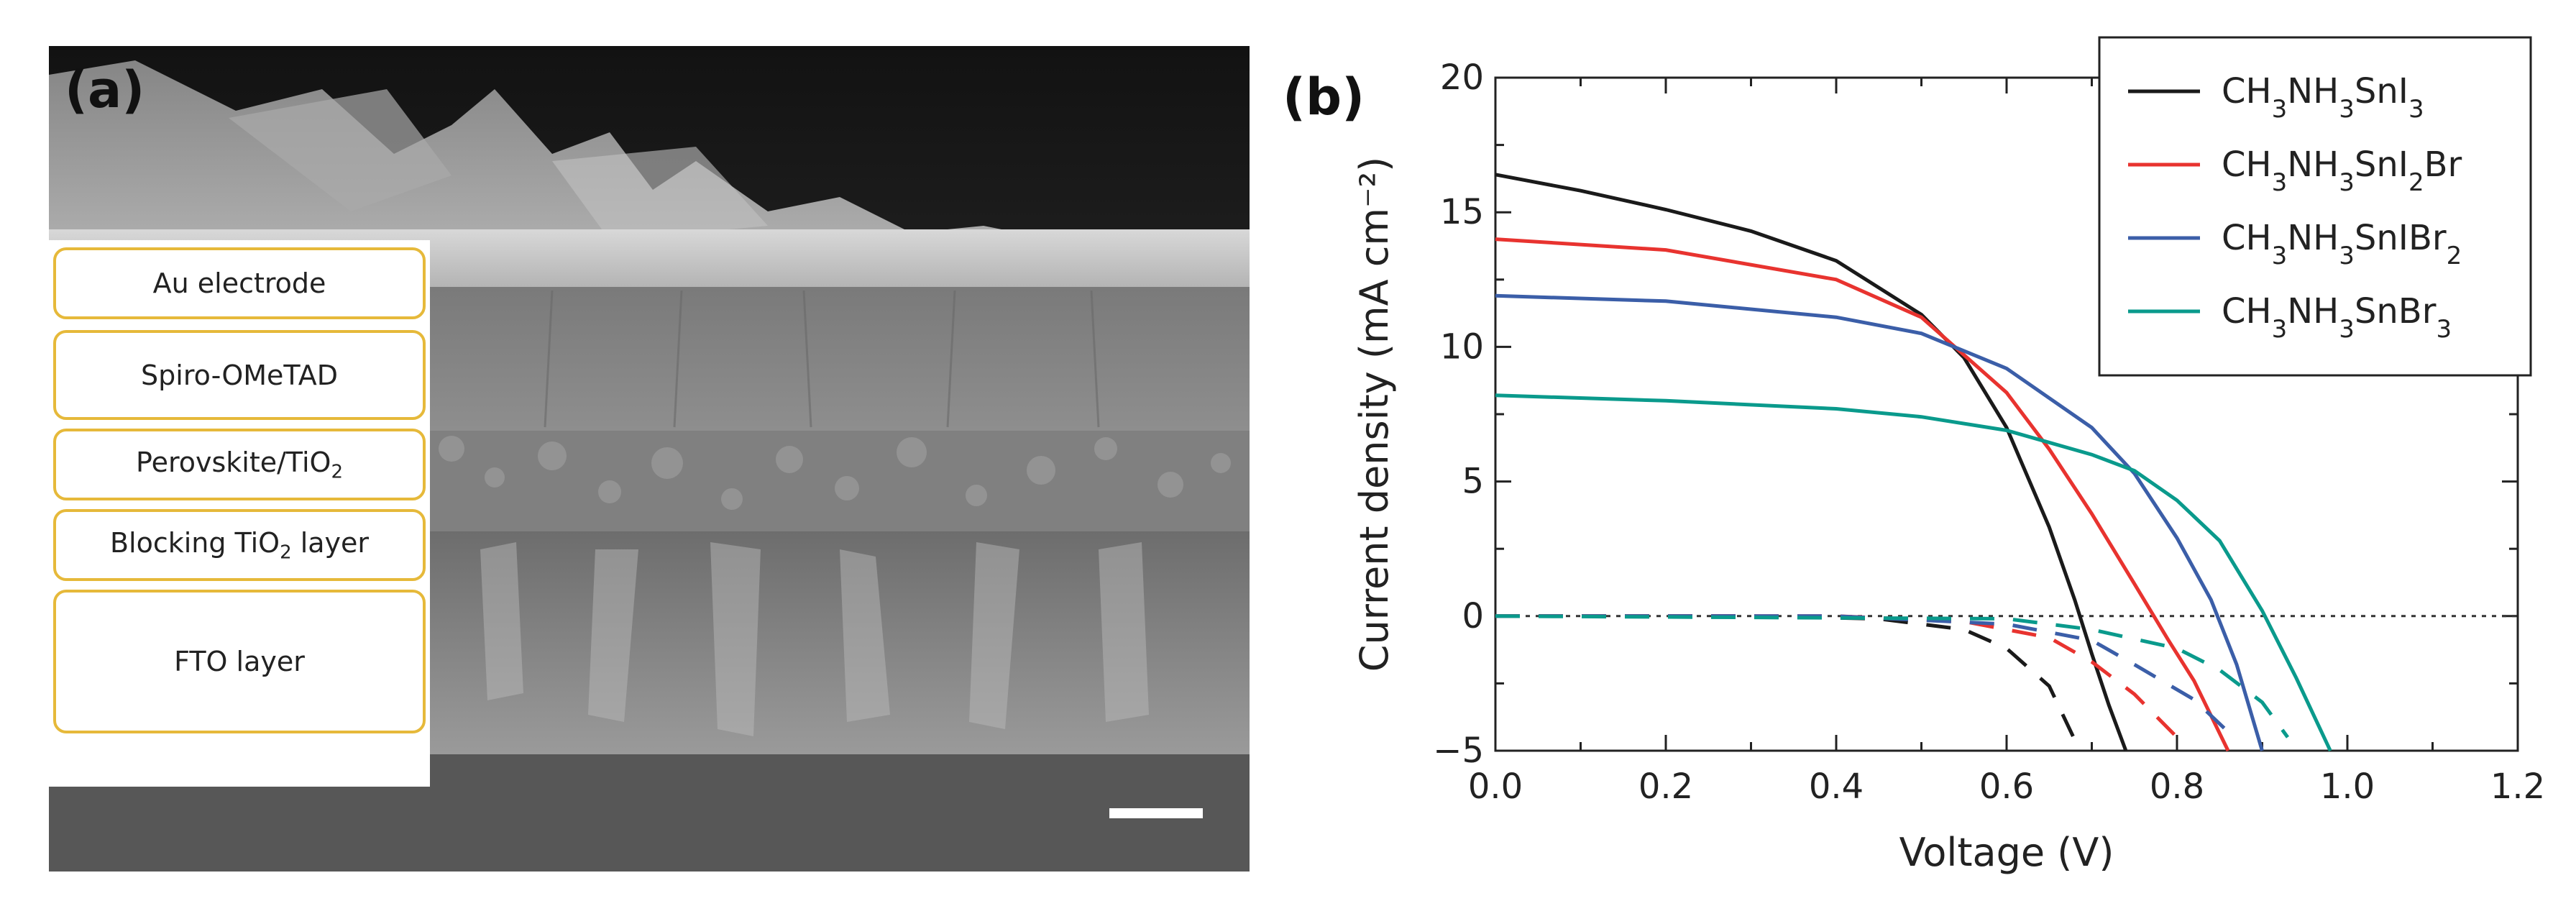  What do you see at coordinates (2347, 787) in the screenshot?
I see `x-tick-label: 1.0` at bounding box center [2347, 787].